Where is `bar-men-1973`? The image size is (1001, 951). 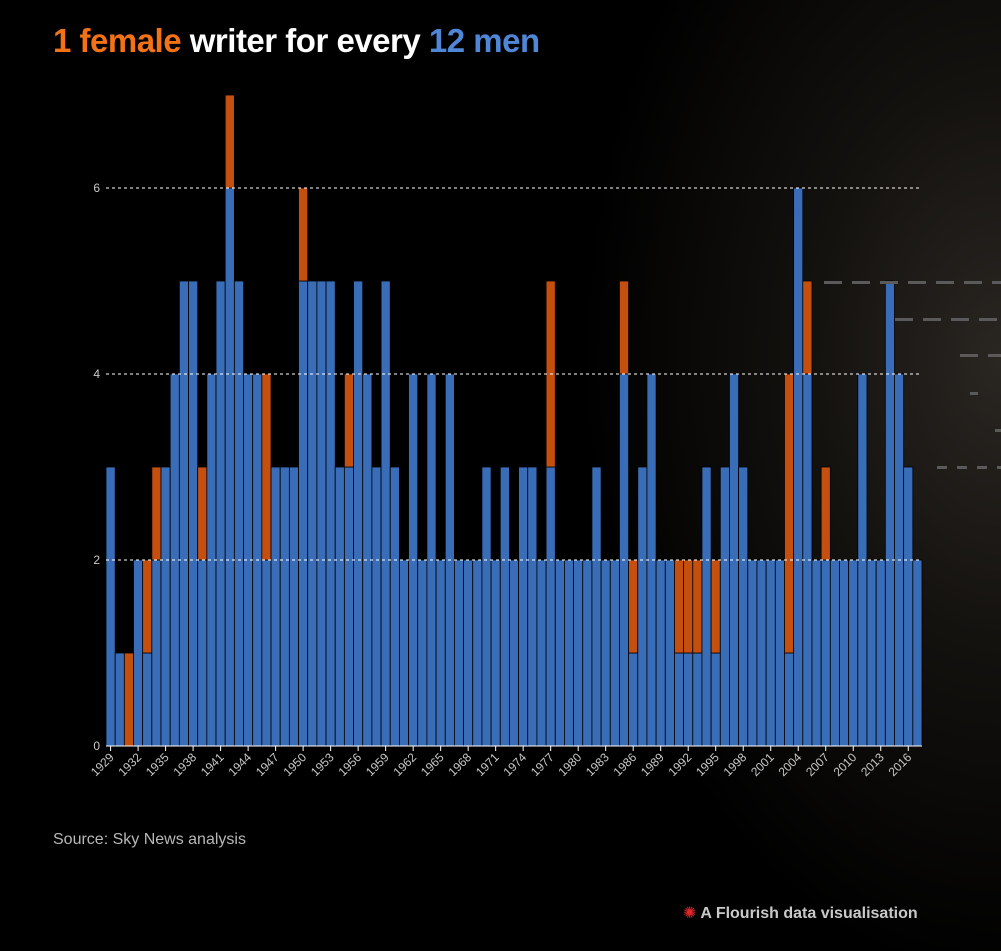
bar-men-1973 is located at coordinates (514, 653).